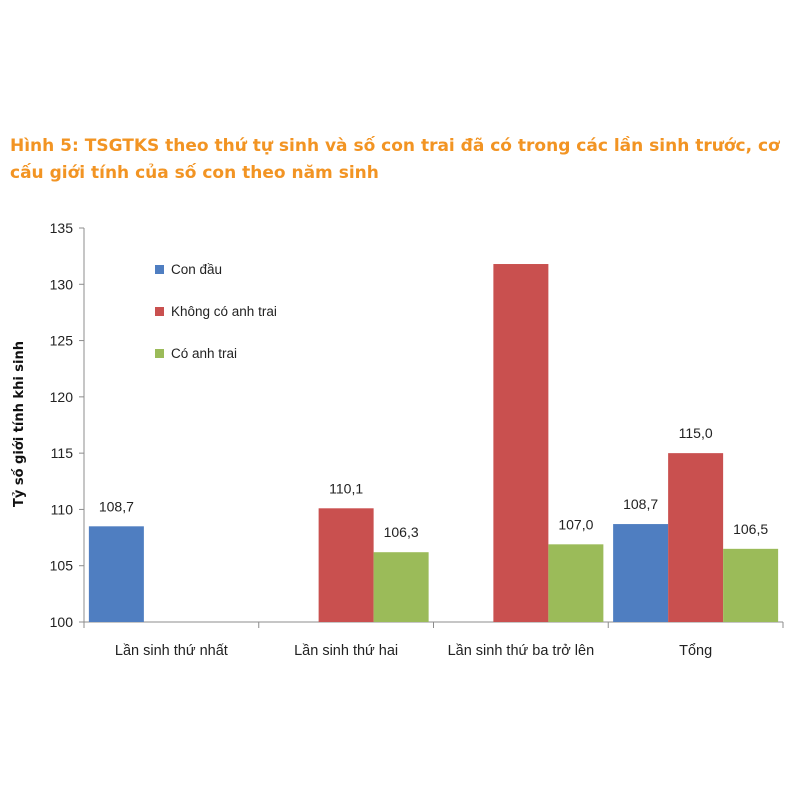  Describe the element at coordinates (346, 488) in the screenshot. I see `data-label: 110,1` at that location.